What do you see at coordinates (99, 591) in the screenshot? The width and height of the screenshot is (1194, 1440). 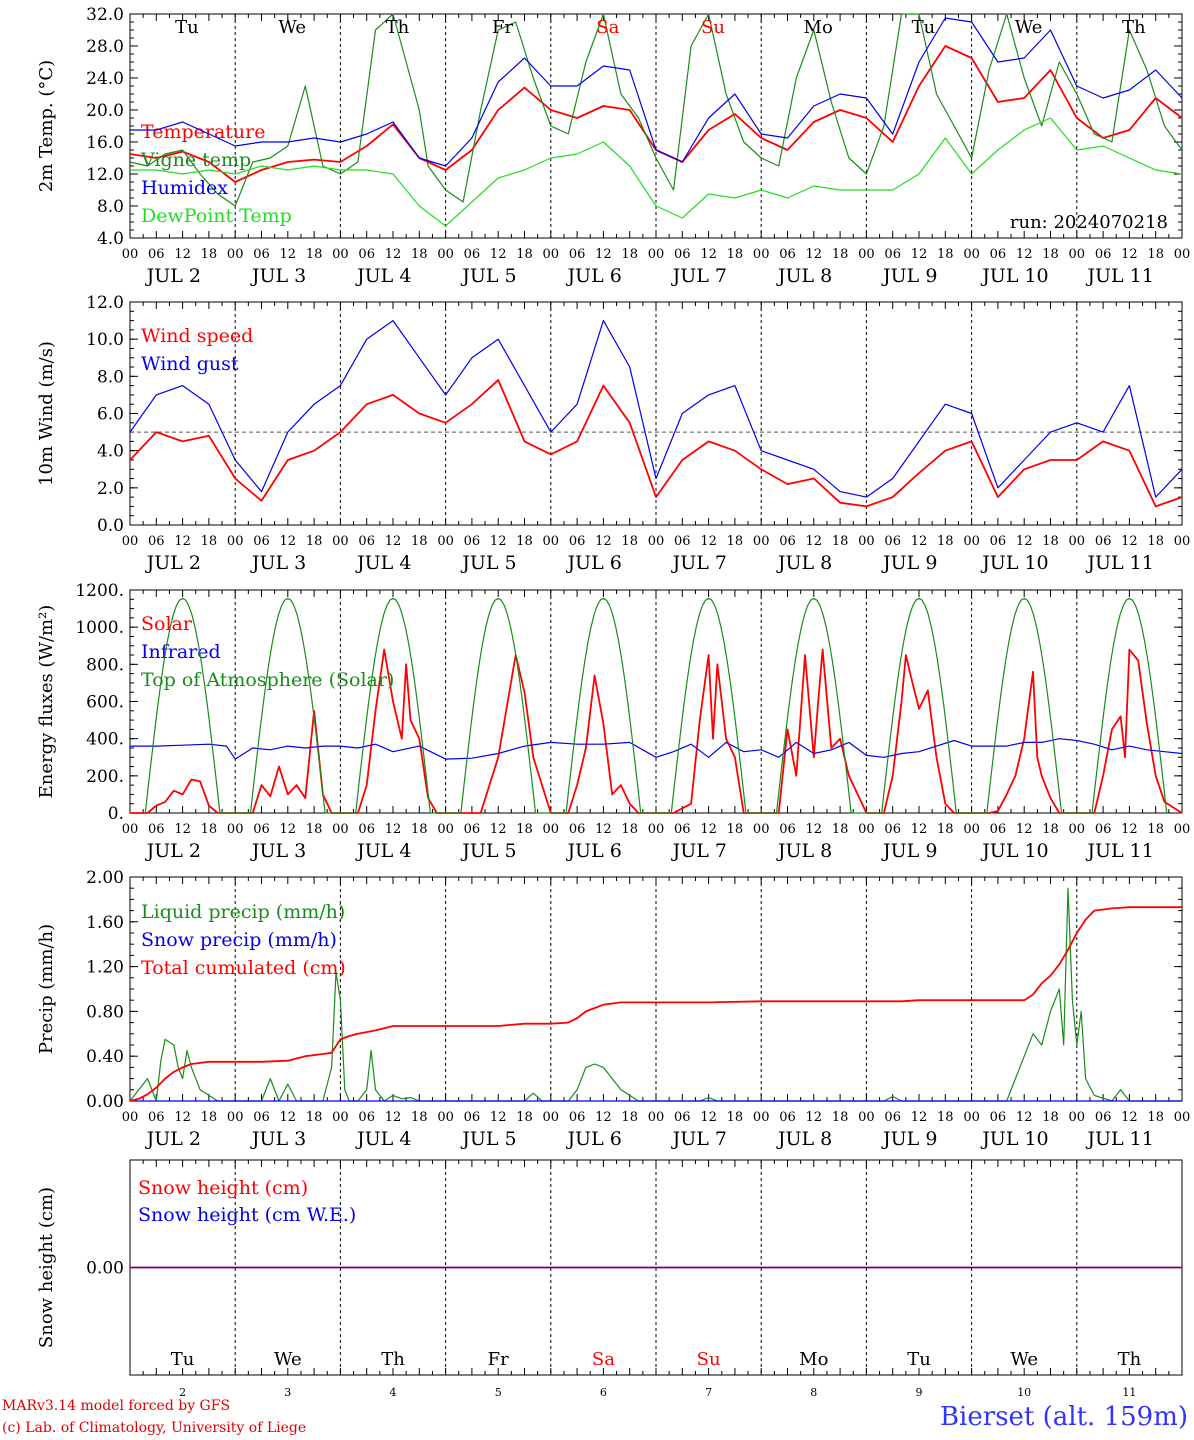 I see `y-tick-label: 1200.` at bounding box center [99, 591].